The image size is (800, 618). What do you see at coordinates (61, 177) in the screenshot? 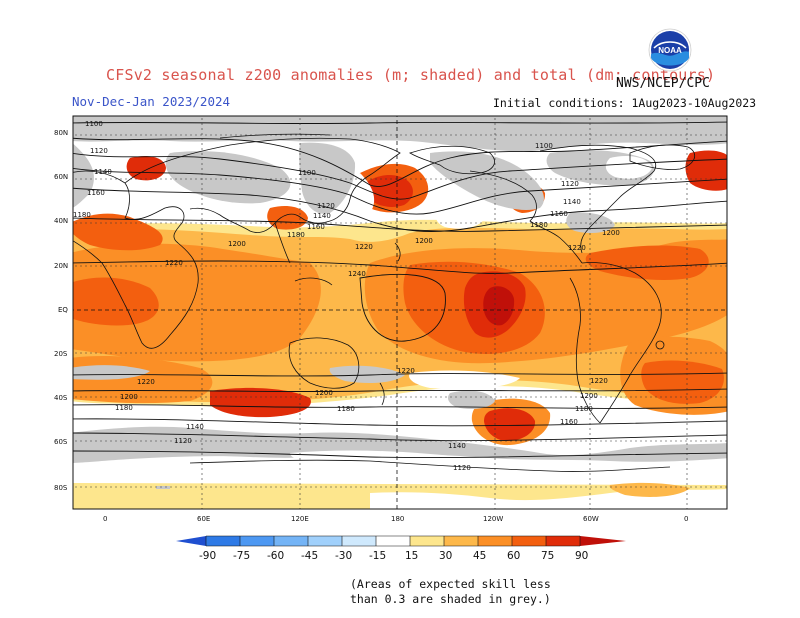
I see `lat-label: 60N` at bounding box center [61, 177].